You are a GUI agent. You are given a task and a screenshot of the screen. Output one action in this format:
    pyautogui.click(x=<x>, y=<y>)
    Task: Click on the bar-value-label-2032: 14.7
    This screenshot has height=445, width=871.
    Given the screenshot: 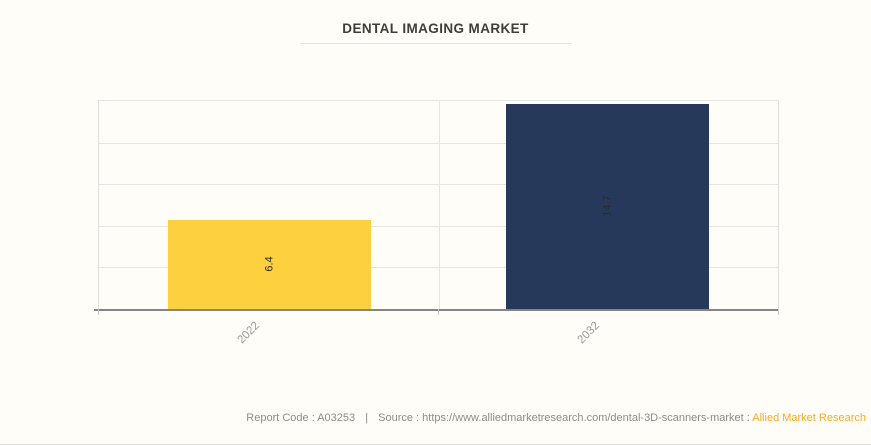 What is the action you would take?
    pyautogui.click(x=607, y=206)
    